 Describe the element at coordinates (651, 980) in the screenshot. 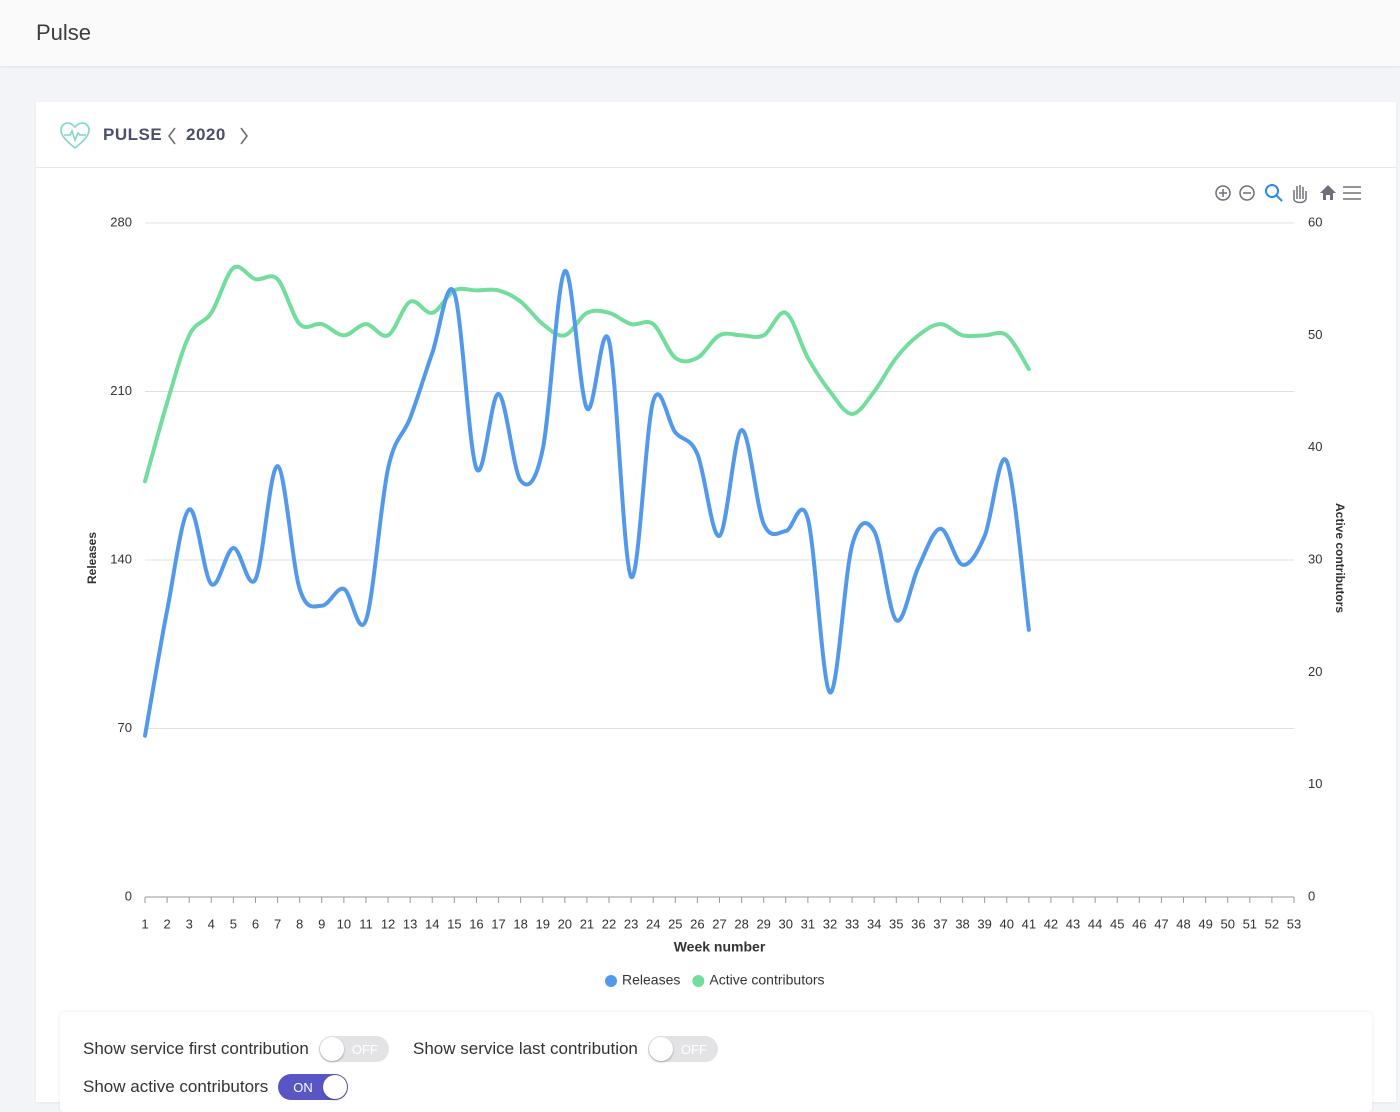

I see `legend-label: Releases` at that location.